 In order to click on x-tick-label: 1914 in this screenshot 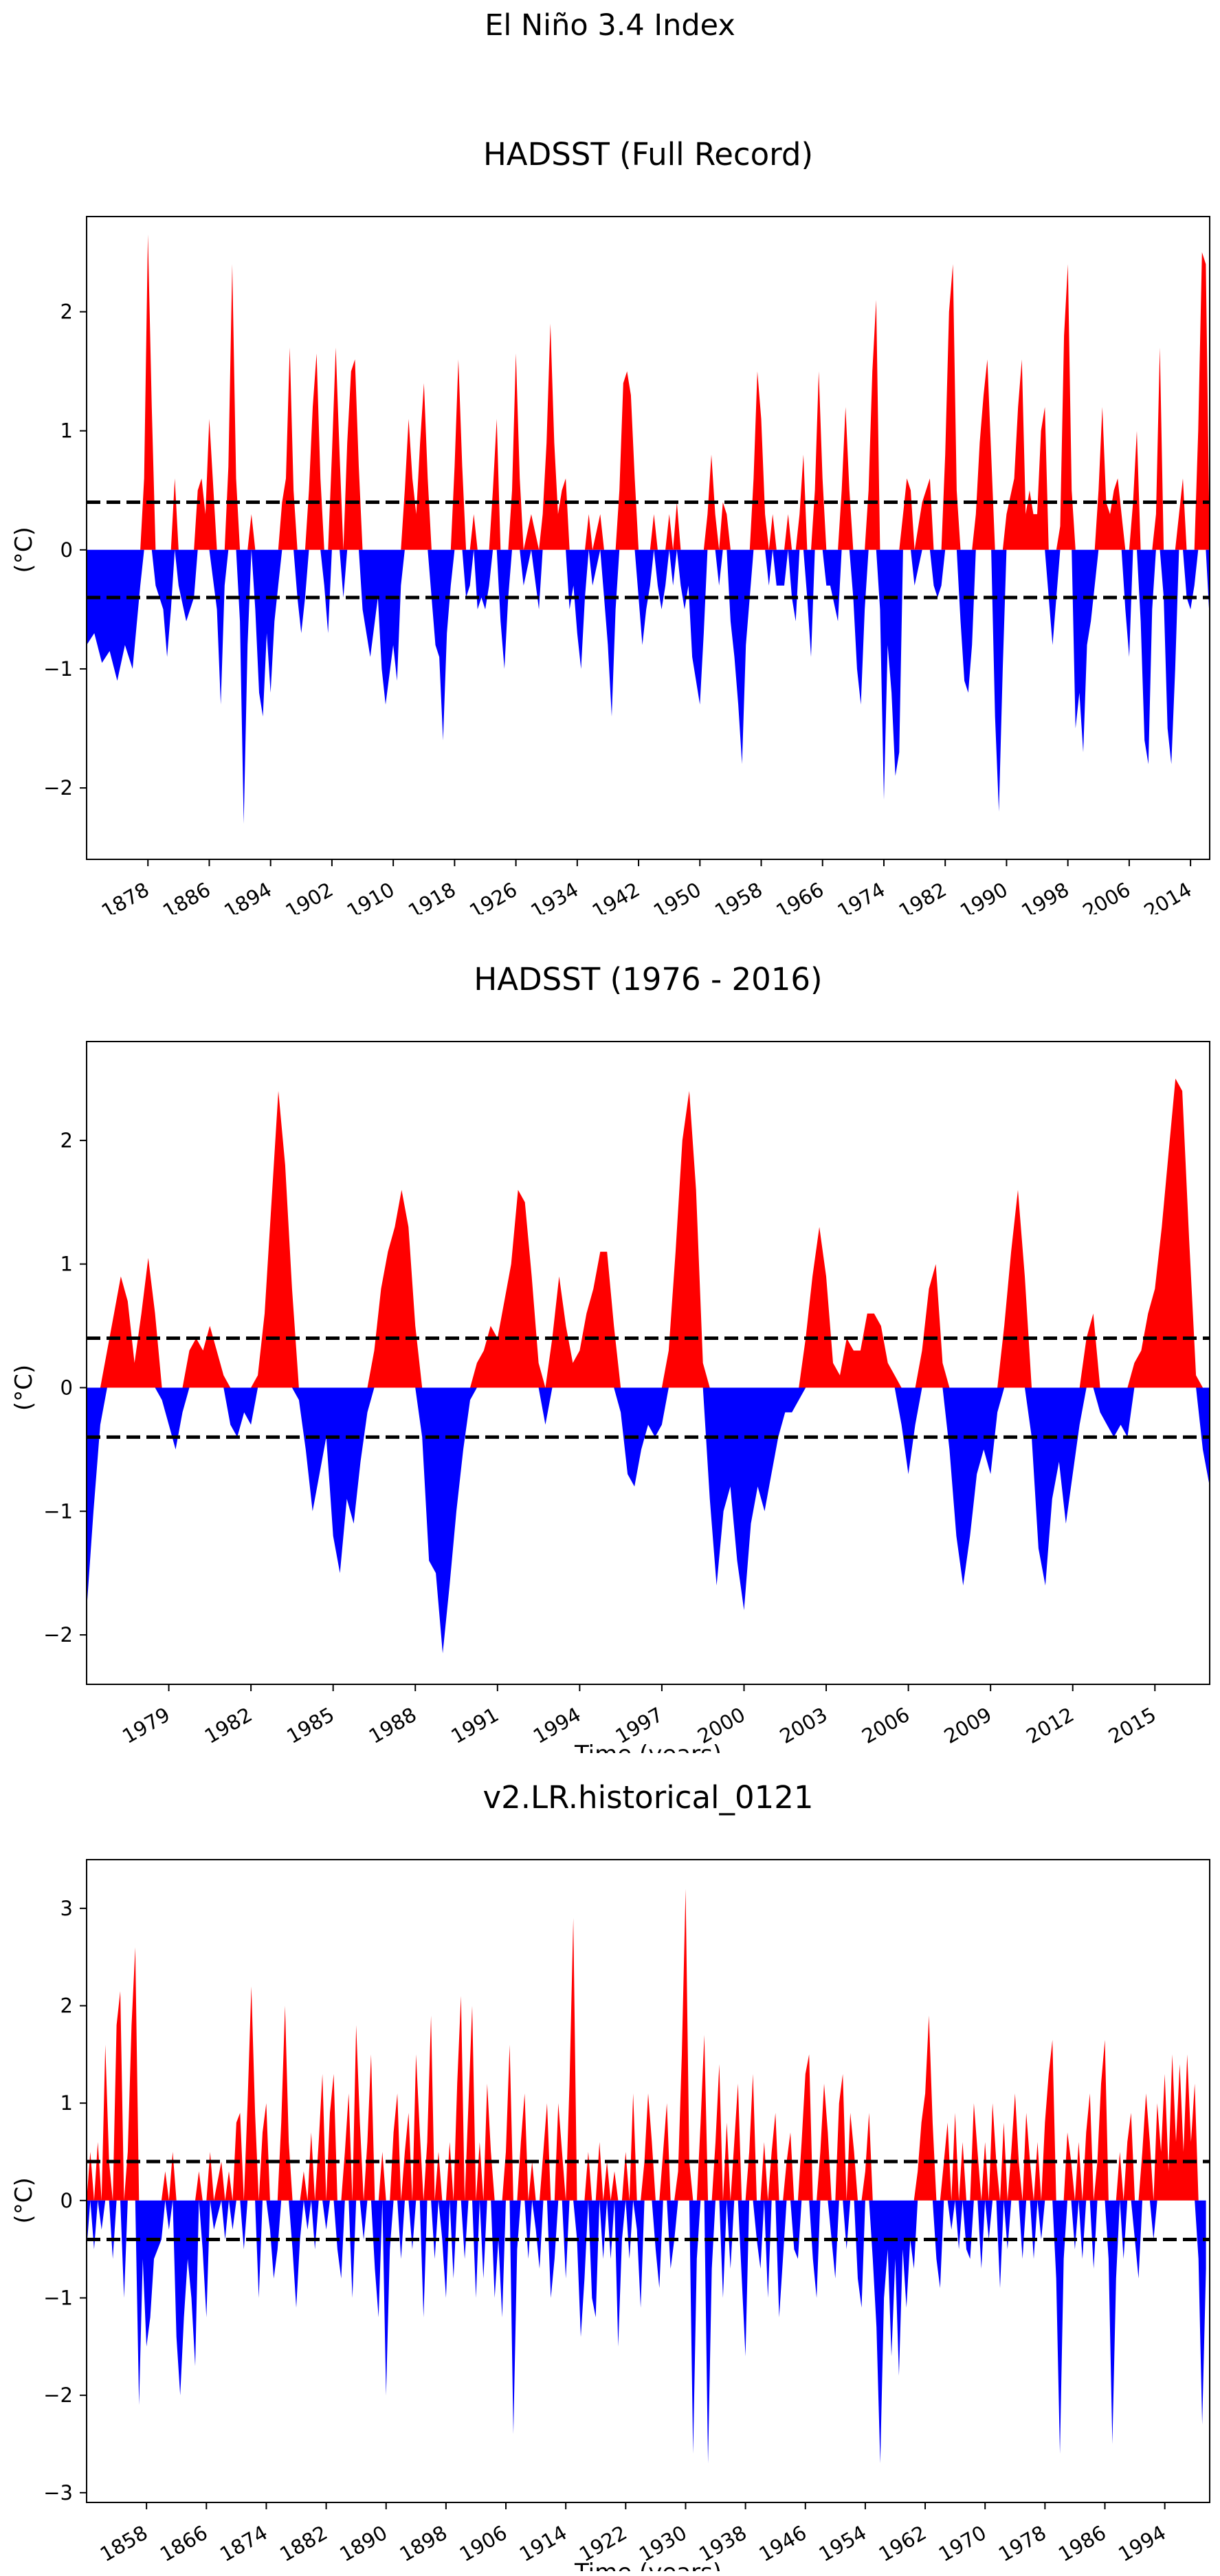, I will do `click(543, 2543)`.